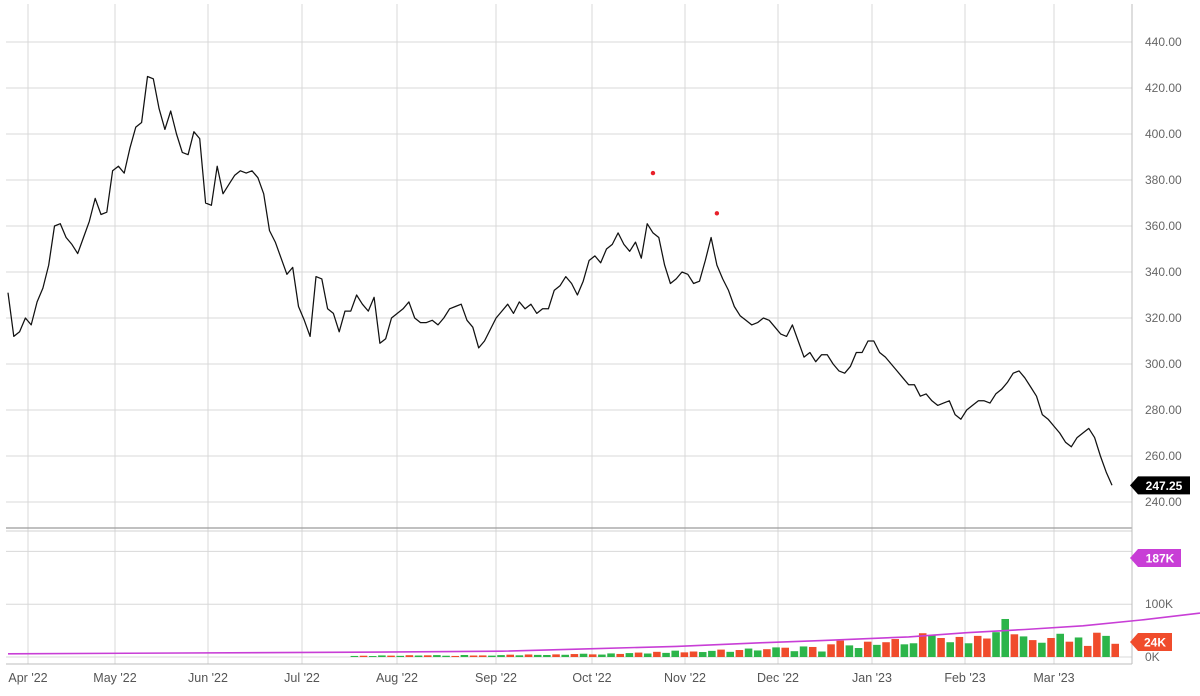 The height and width of the screenshot is (696, 1200). I want to click on price-tick-label: 420.00, so click(1163, 88).